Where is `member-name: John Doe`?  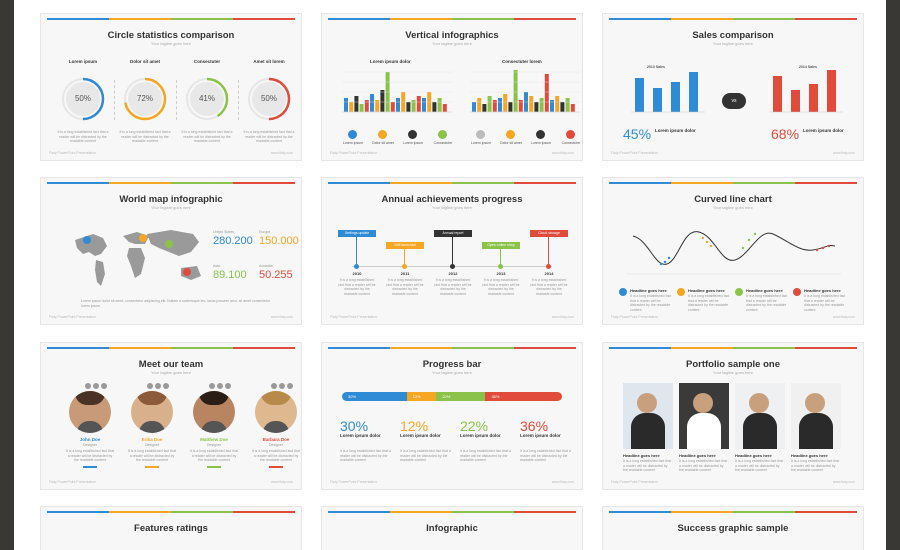
member-name: John Doe is located at coordinates (90, 439).